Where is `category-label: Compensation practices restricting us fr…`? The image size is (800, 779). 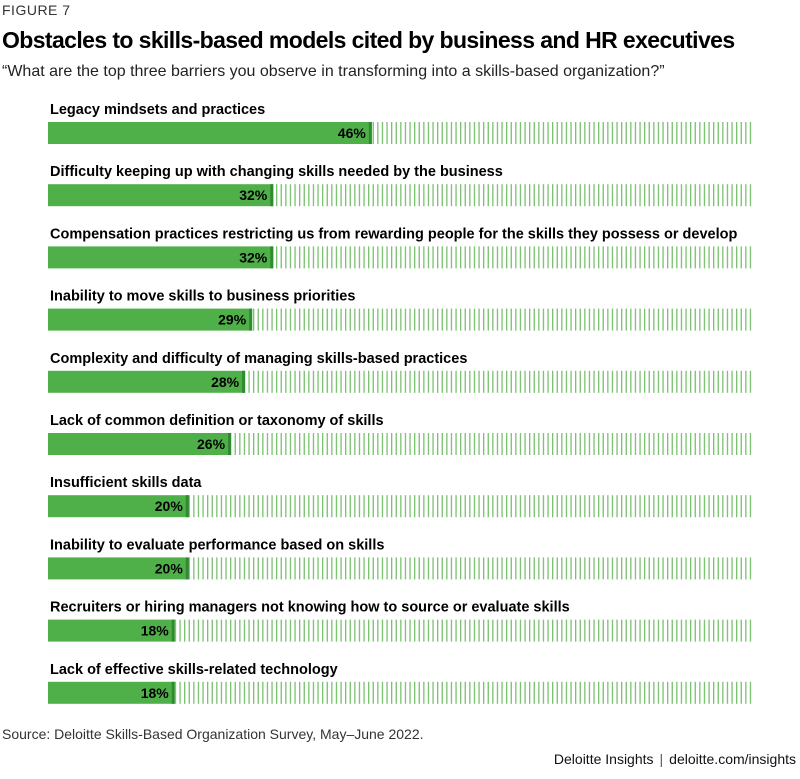 category-label: Compensation practices restricting us fr… is located at coordinates (393, 234).